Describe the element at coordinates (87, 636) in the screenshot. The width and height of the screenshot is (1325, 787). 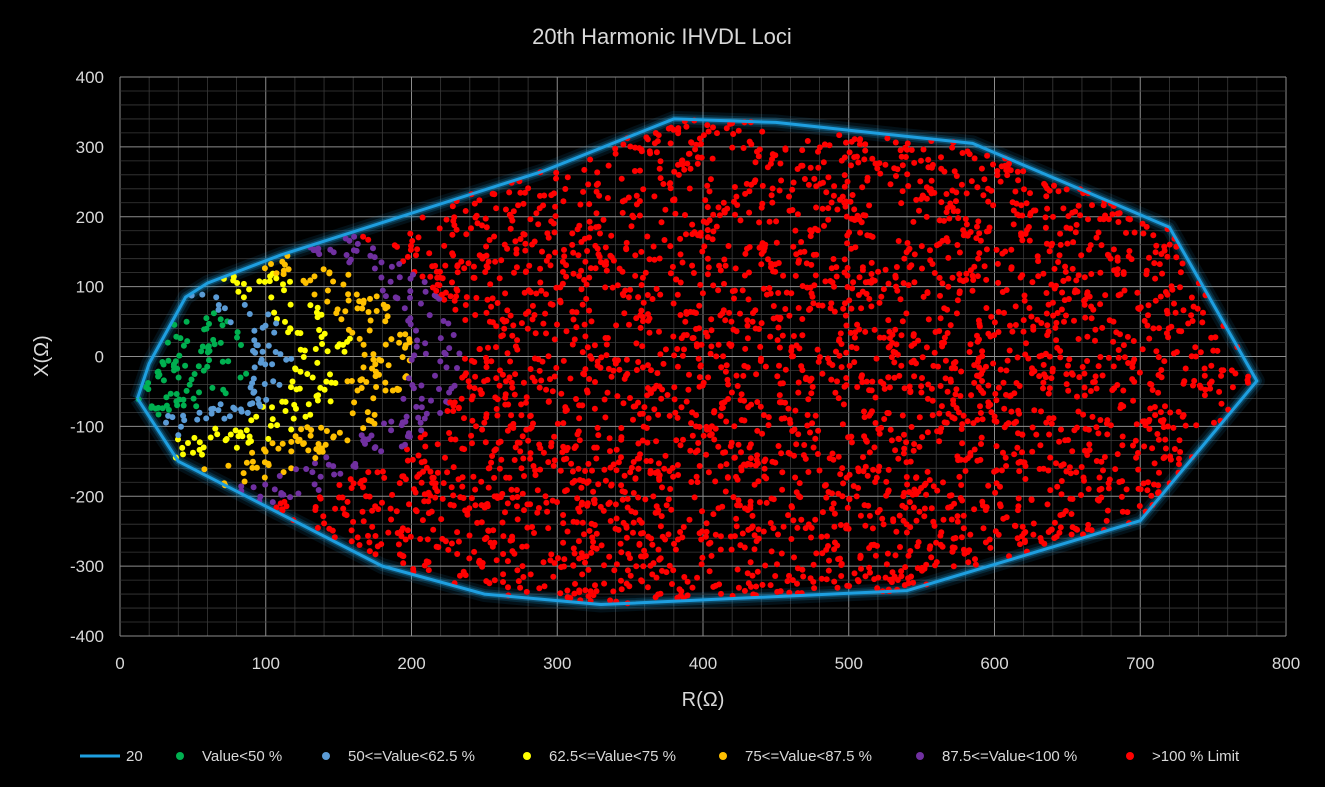
I see `y-tick-label: -400` at that location.